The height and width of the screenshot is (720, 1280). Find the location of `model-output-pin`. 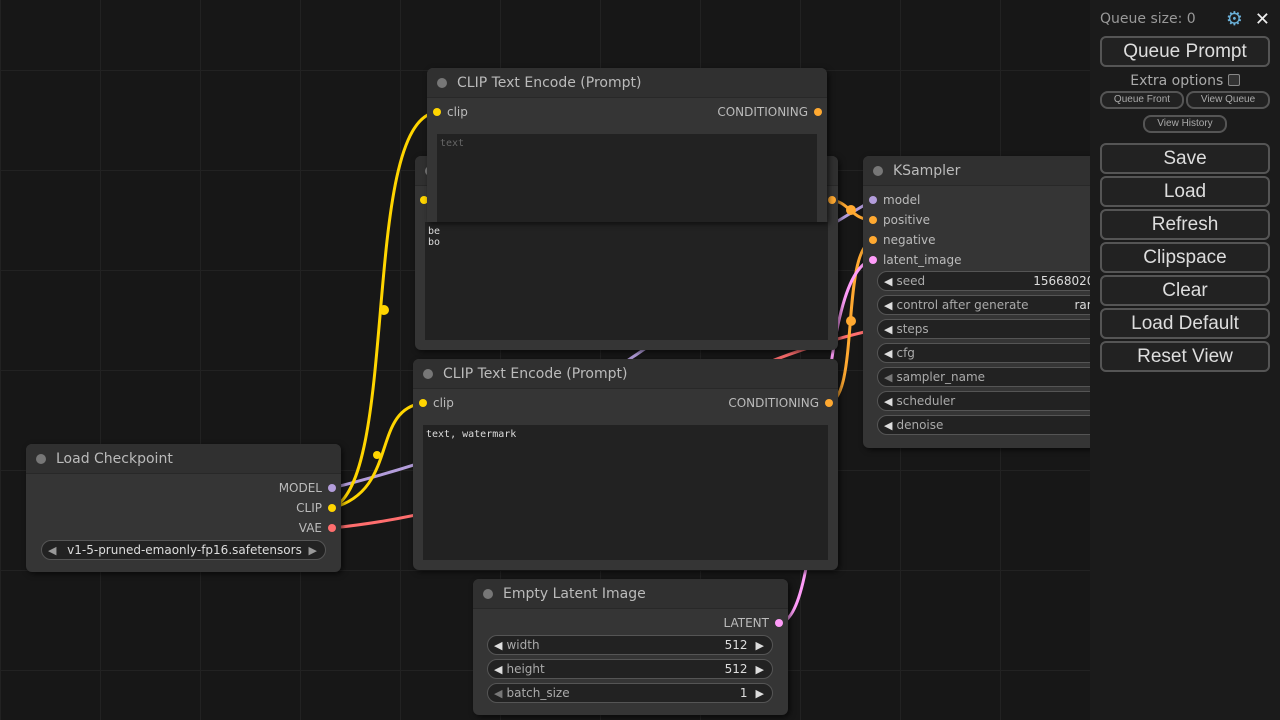

model-output-pin is located at coordinates (332, 488).